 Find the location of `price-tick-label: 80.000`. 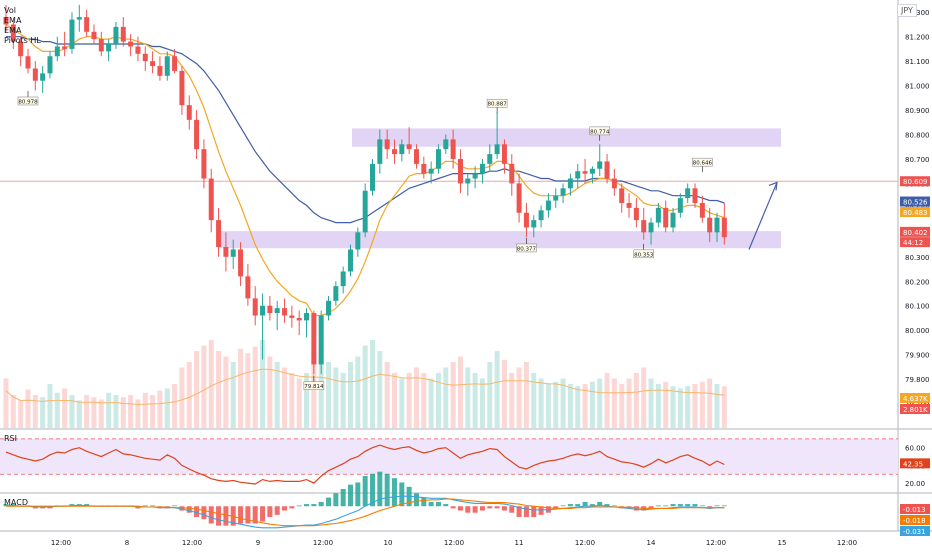

price-tick-label: 80.000 is located at coordinates (917, 331).